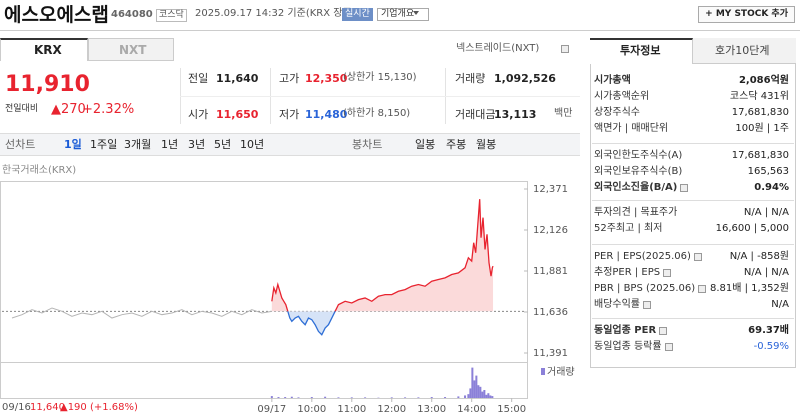  What do you see at coordinates (104, 144) in the screenshot?
I see `period-option: 1주일` at bounding box center [104, 144].